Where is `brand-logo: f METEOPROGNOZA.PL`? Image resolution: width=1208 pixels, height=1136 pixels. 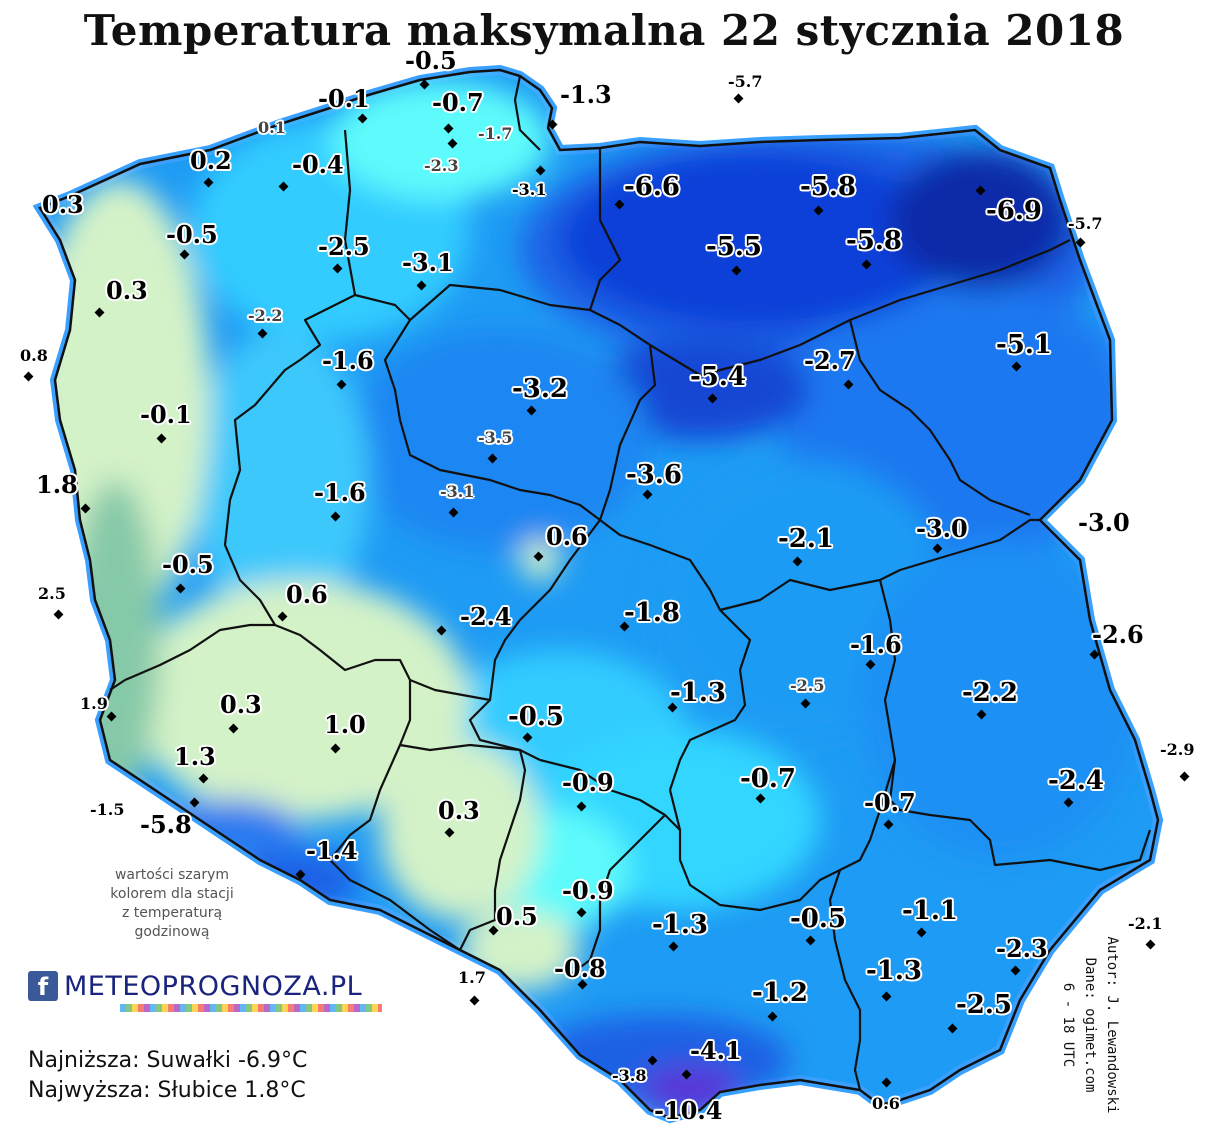 brand-logo: f METEOPROGNOZA.PL is located at coordinates (195, 986).